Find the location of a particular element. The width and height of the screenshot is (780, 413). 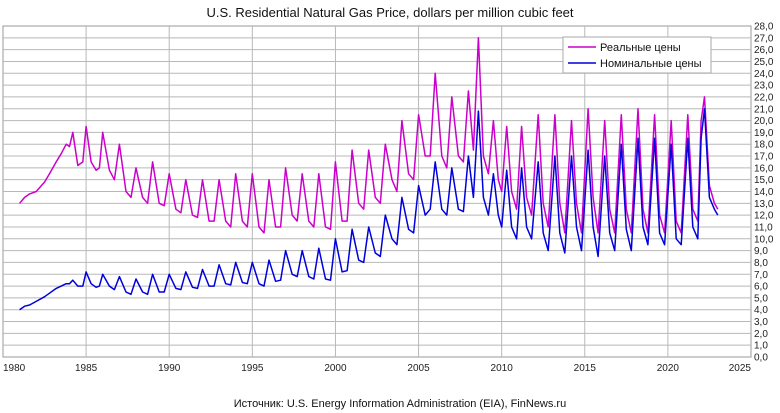

legend: Реальные цены Номинальные цены is located at coordinates (637, 55).